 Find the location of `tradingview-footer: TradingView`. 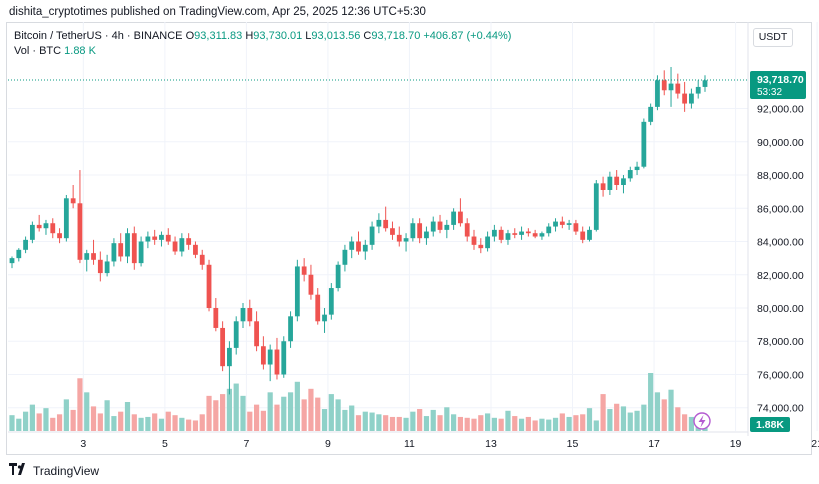

tradingview-footer: TradingView is located at coordinates (54, 470).